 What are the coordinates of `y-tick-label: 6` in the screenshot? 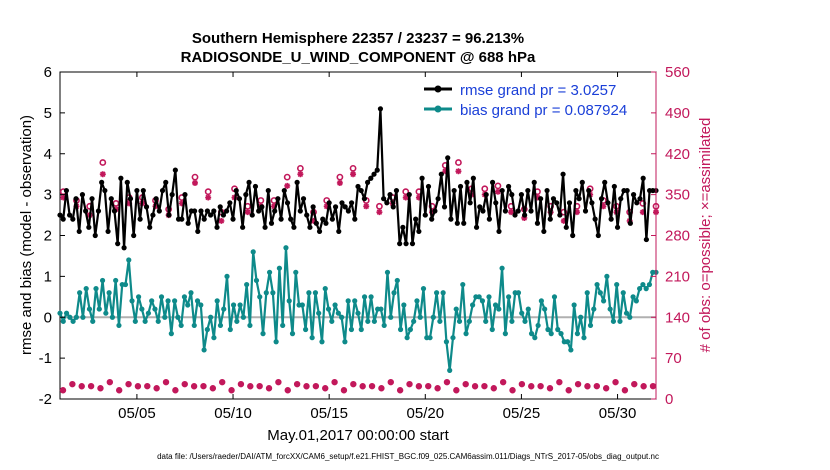 It's located at (48, 72).